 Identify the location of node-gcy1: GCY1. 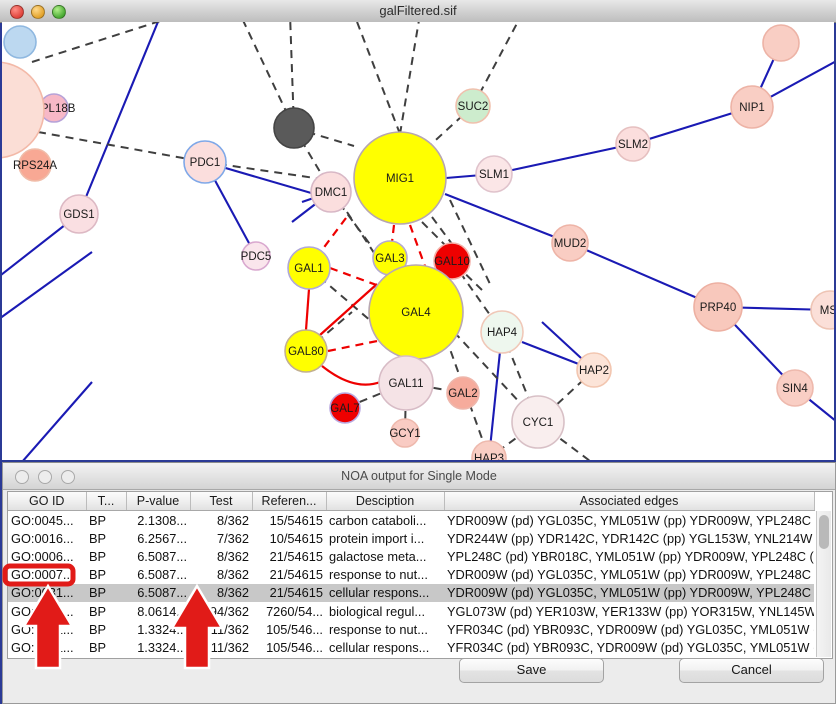
(405, 433).